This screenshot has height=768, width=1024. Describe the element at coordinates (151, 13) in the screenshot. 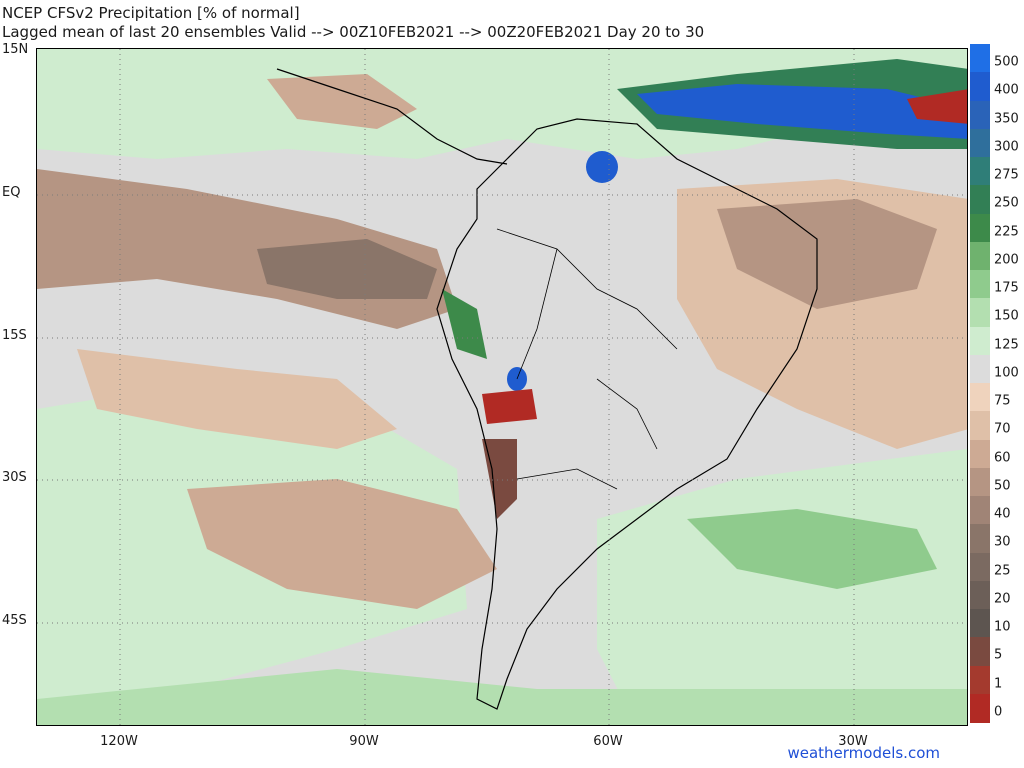

I see `map-title: NCEP CFSv2 Precipitation [% of normal]` at that location.